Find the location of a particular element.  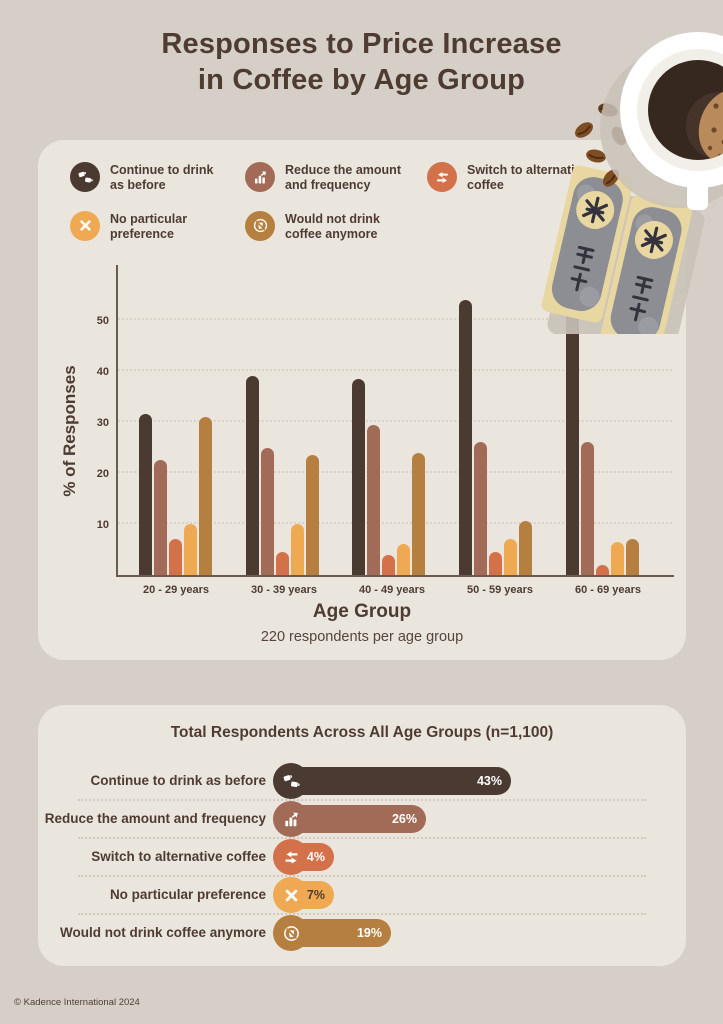

totals-row-label: Switch to alternative coffee is located at coordinates (178, 856).